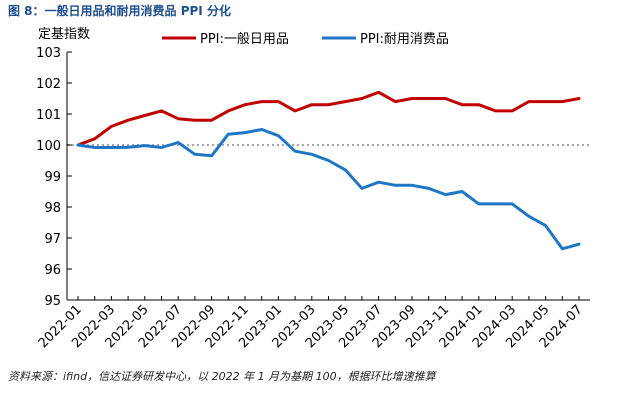 This screenshot has width=621, height=403. Describe the element at coordinates (48, 84) in the screenshot. I see `y-tick-label: 102` at that location.